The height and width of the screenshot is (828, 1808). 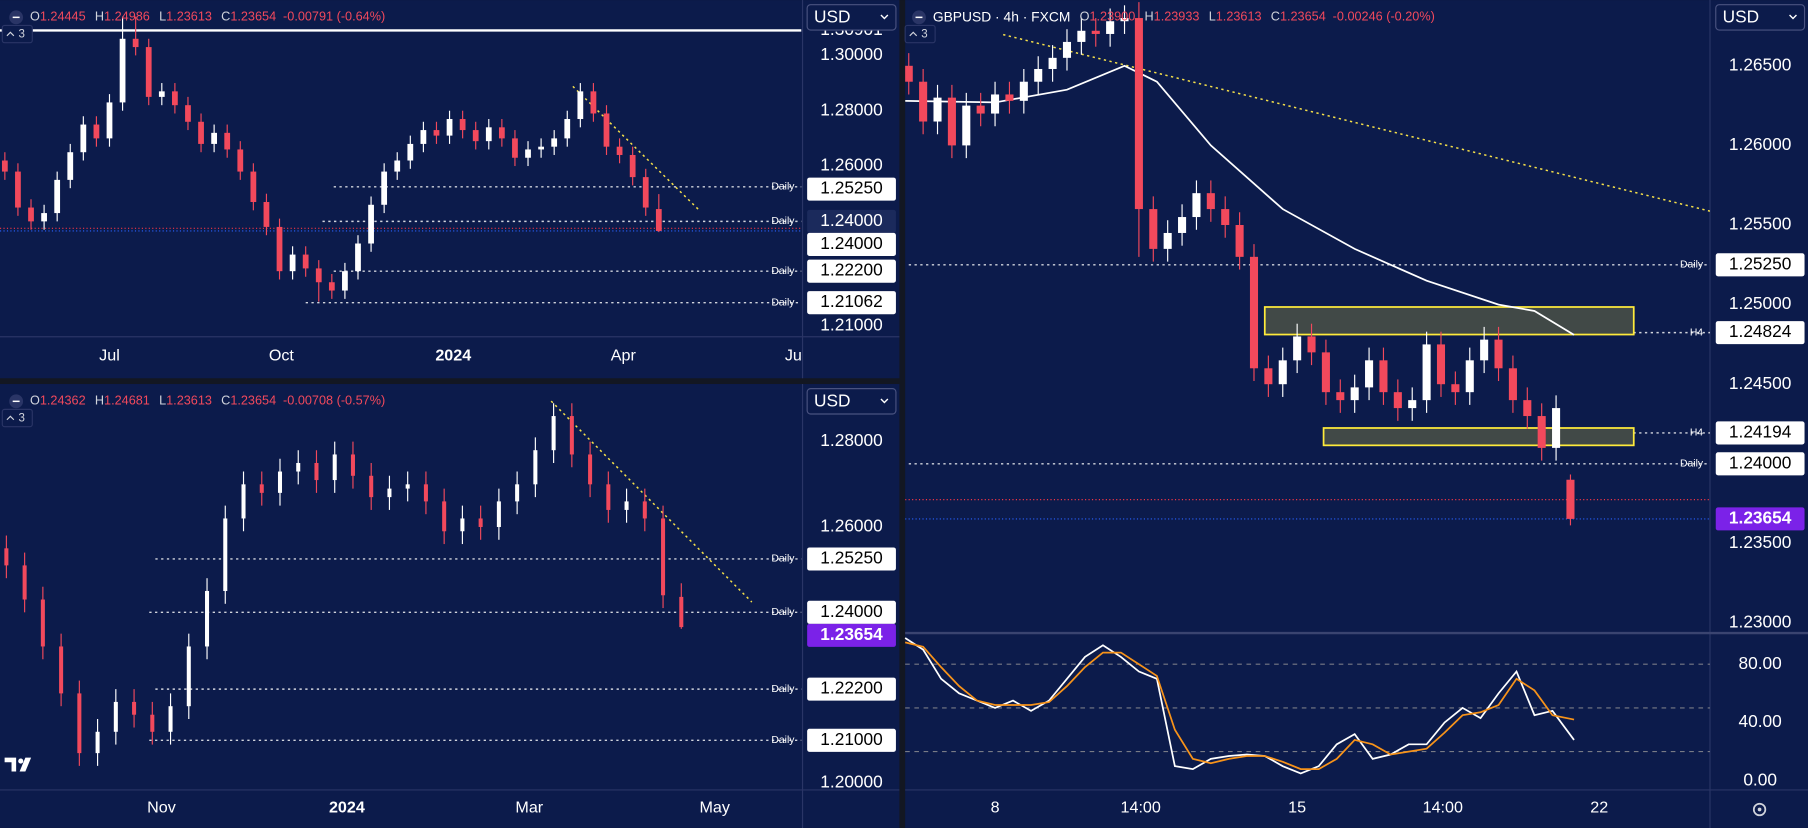 What do you see at coordinates (1297, 808) in the screenshot?
I see `x-tick-label: 15` at bounding box center [1297, 808].